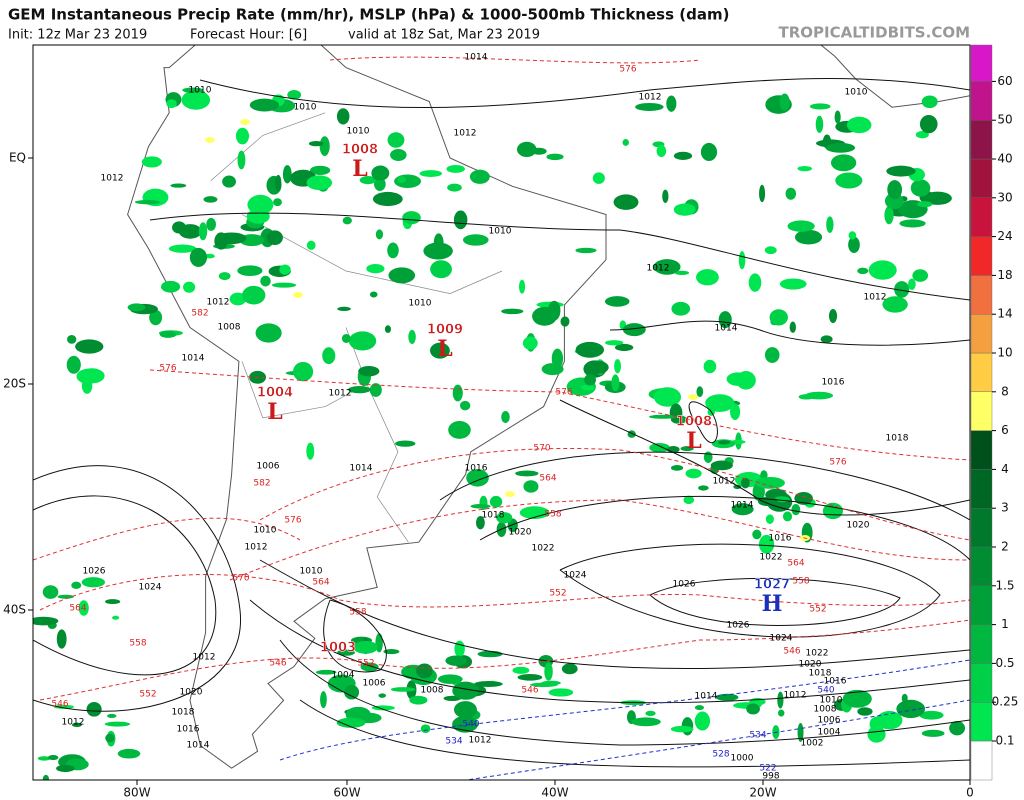  What do you see at coordinates (1004, 663) in the screenshot?
I see `colorbar-label: 0.5` at bounding box center [1004, 663].